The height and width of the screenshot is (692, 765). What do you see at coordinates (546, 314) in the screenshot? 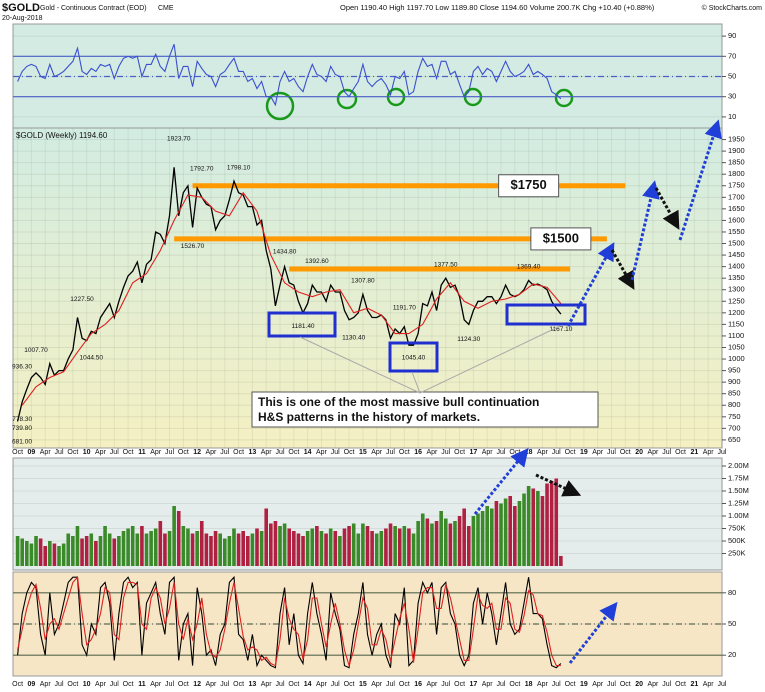
I see `box` at bounding box center [546, 314].